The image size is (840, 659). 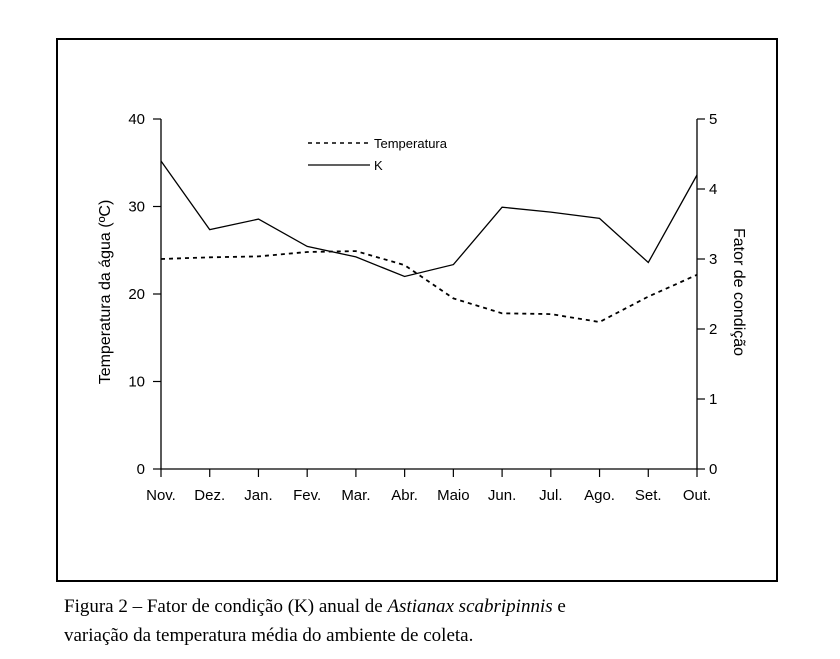 I want to click on caption-suffix: e, so click(x=559, y=606).